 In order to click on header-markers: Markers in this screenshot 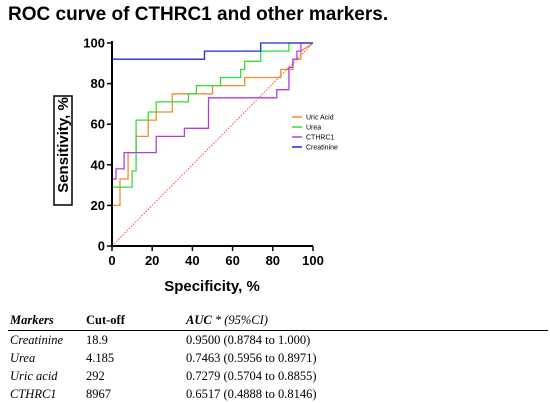, I will do `click(46, 321)`.